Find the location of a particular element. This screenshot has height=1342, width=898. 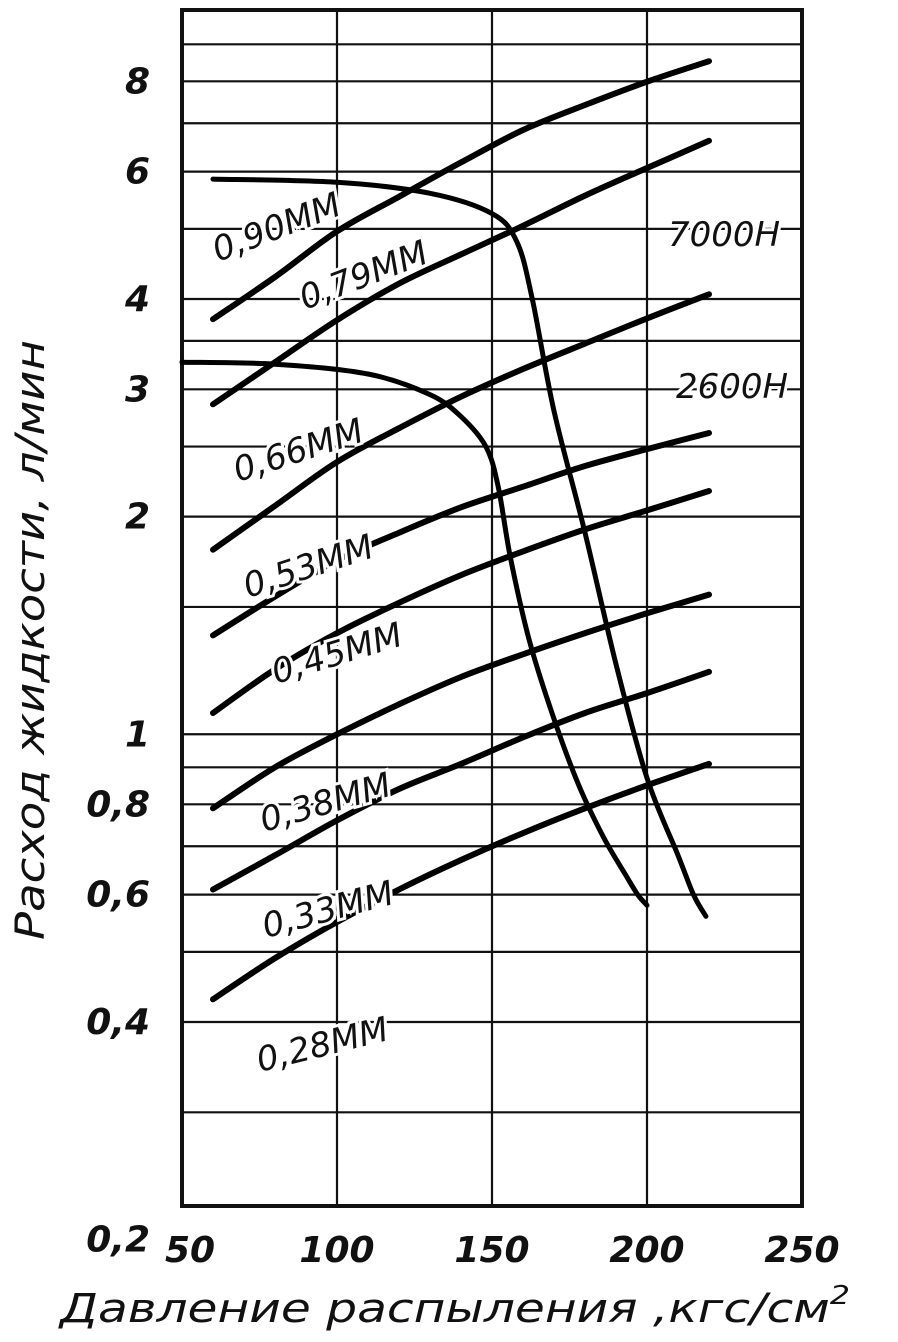

series-label-6: 0,33ММ is located at coordinates (328, 909).